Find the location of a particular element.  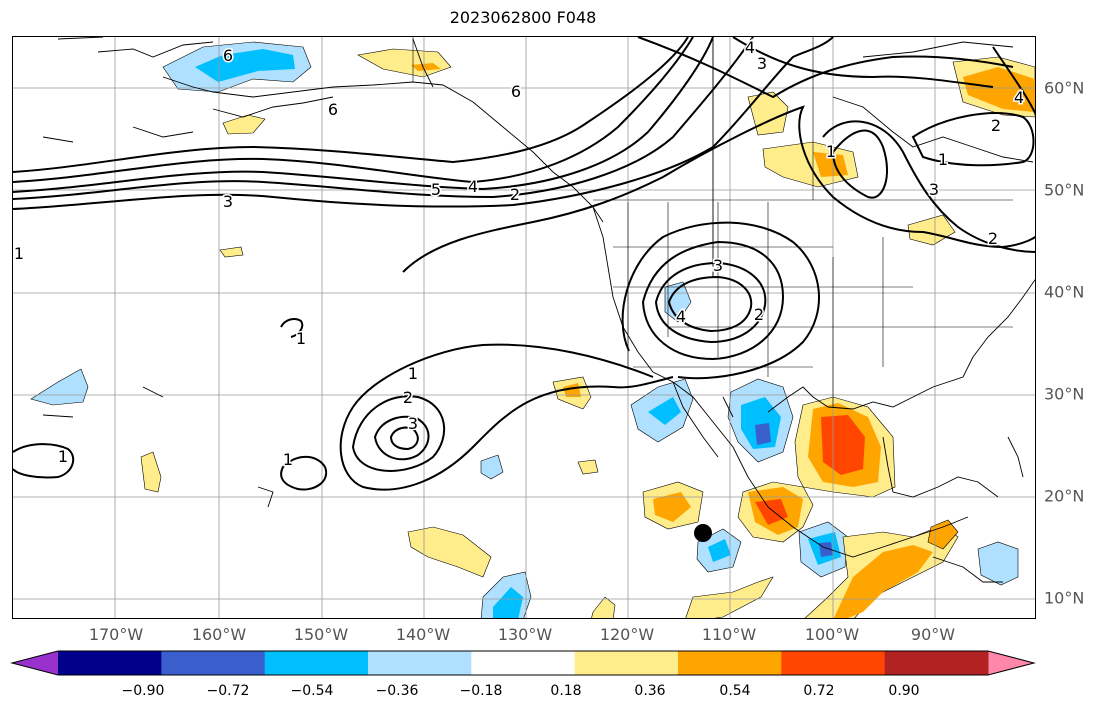

colorbar-tick: 0.18 is located at coordinates (566, 691).